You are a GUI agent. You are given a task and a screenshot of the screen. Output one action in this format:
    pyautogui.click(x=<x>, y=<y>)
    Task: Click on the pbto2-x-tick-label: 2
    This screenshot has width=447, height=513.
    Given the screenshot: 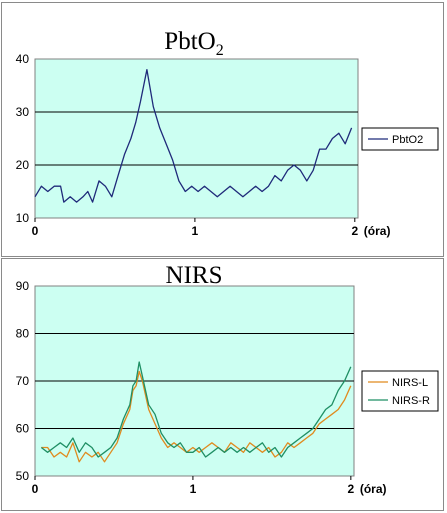 What is the action you would take?
    pyautogui.click(x=354, y=231)
    